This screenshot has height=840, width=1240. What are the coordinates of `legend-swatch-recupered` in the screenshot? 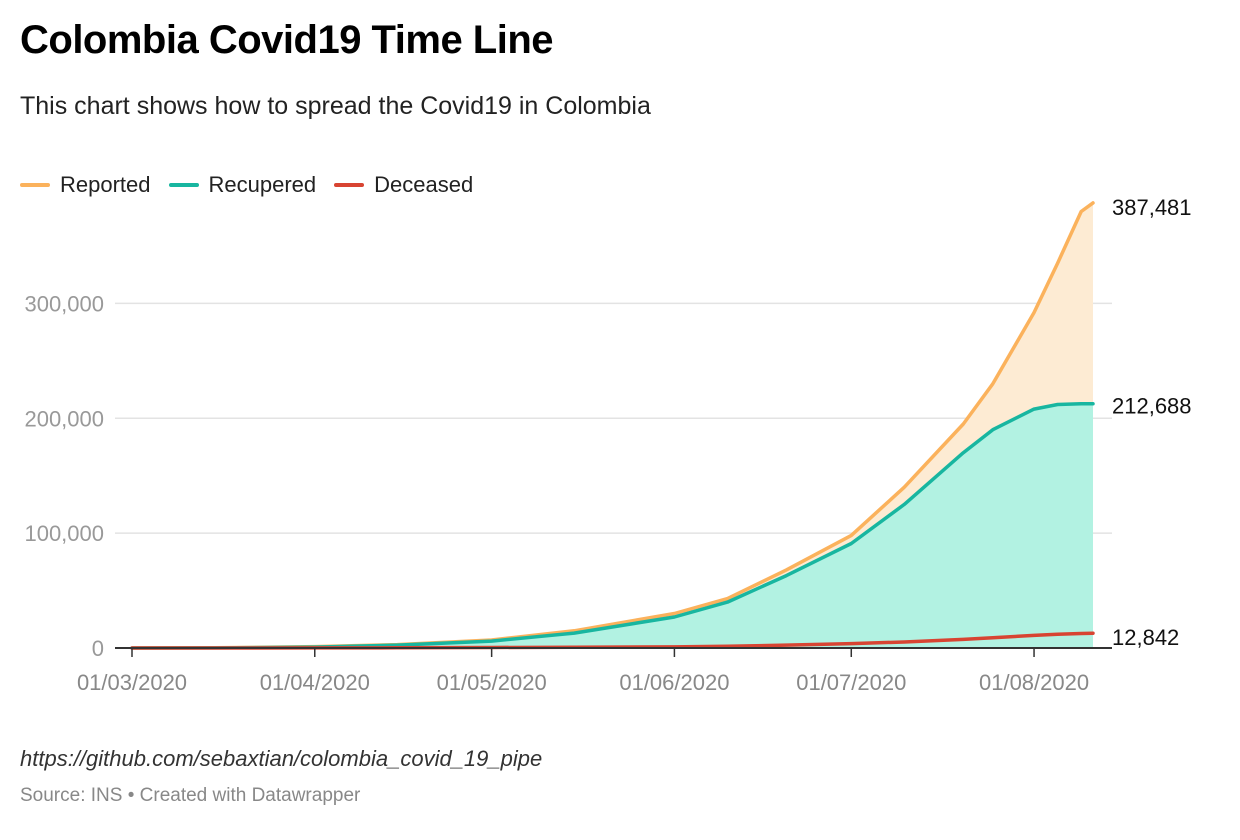 It's located at (183, 185).